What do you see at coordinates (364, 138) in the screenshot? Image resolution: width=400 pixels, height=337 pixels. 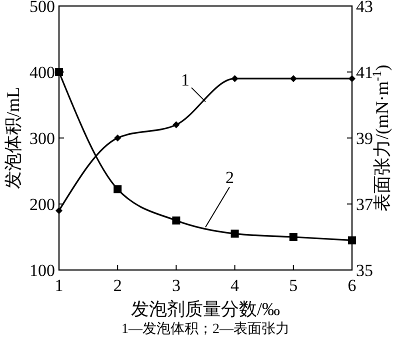 I see `y2-tick-label: 39` at bounding box center [364, 138].